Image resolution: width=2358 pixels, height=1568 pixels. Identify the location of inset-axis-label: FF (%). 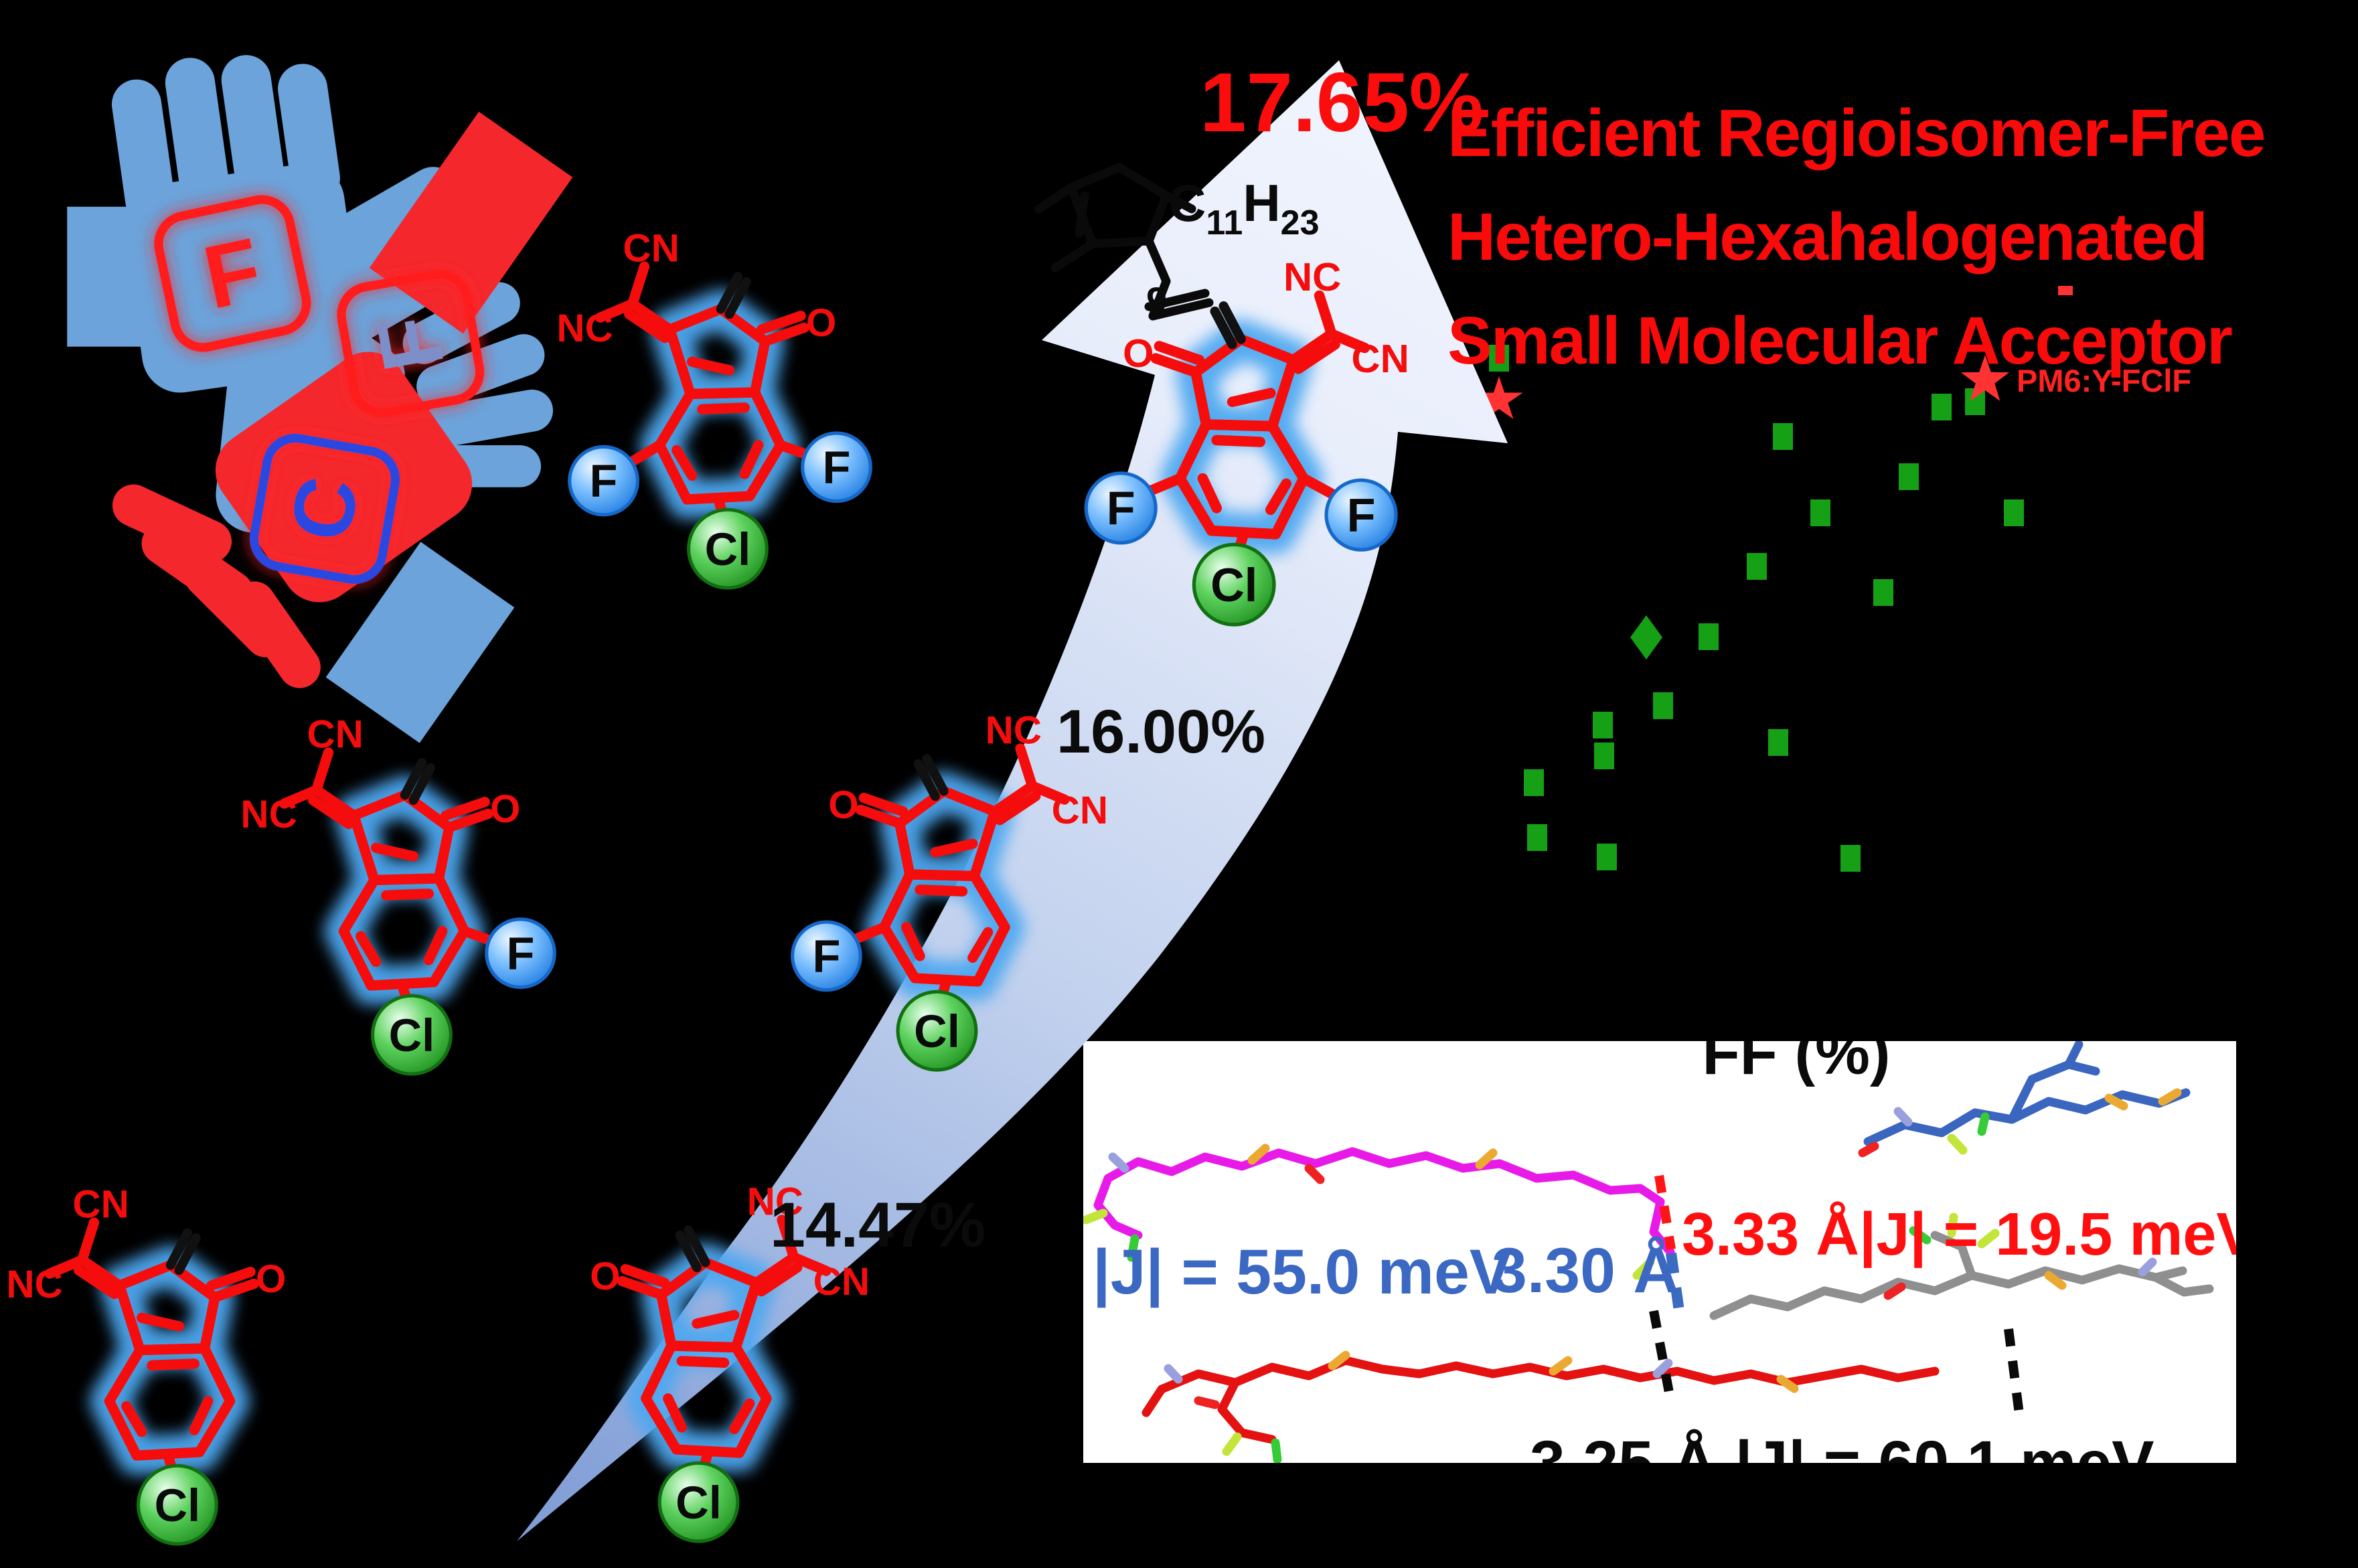
(1796, 1053).